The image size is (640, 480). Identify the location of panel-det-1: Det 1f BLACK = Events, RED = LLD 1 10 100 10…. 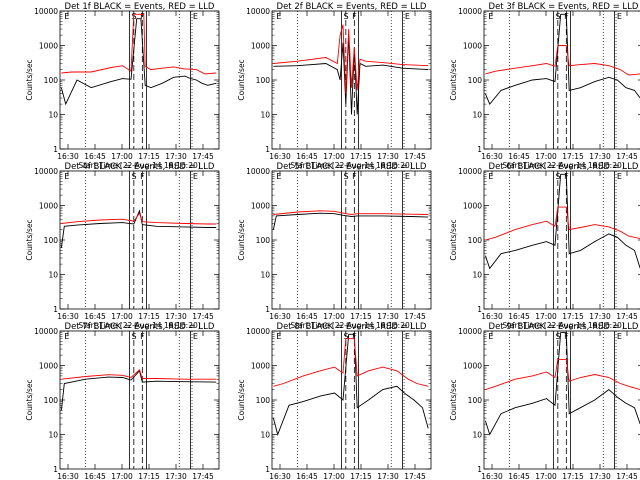
(122, 86).